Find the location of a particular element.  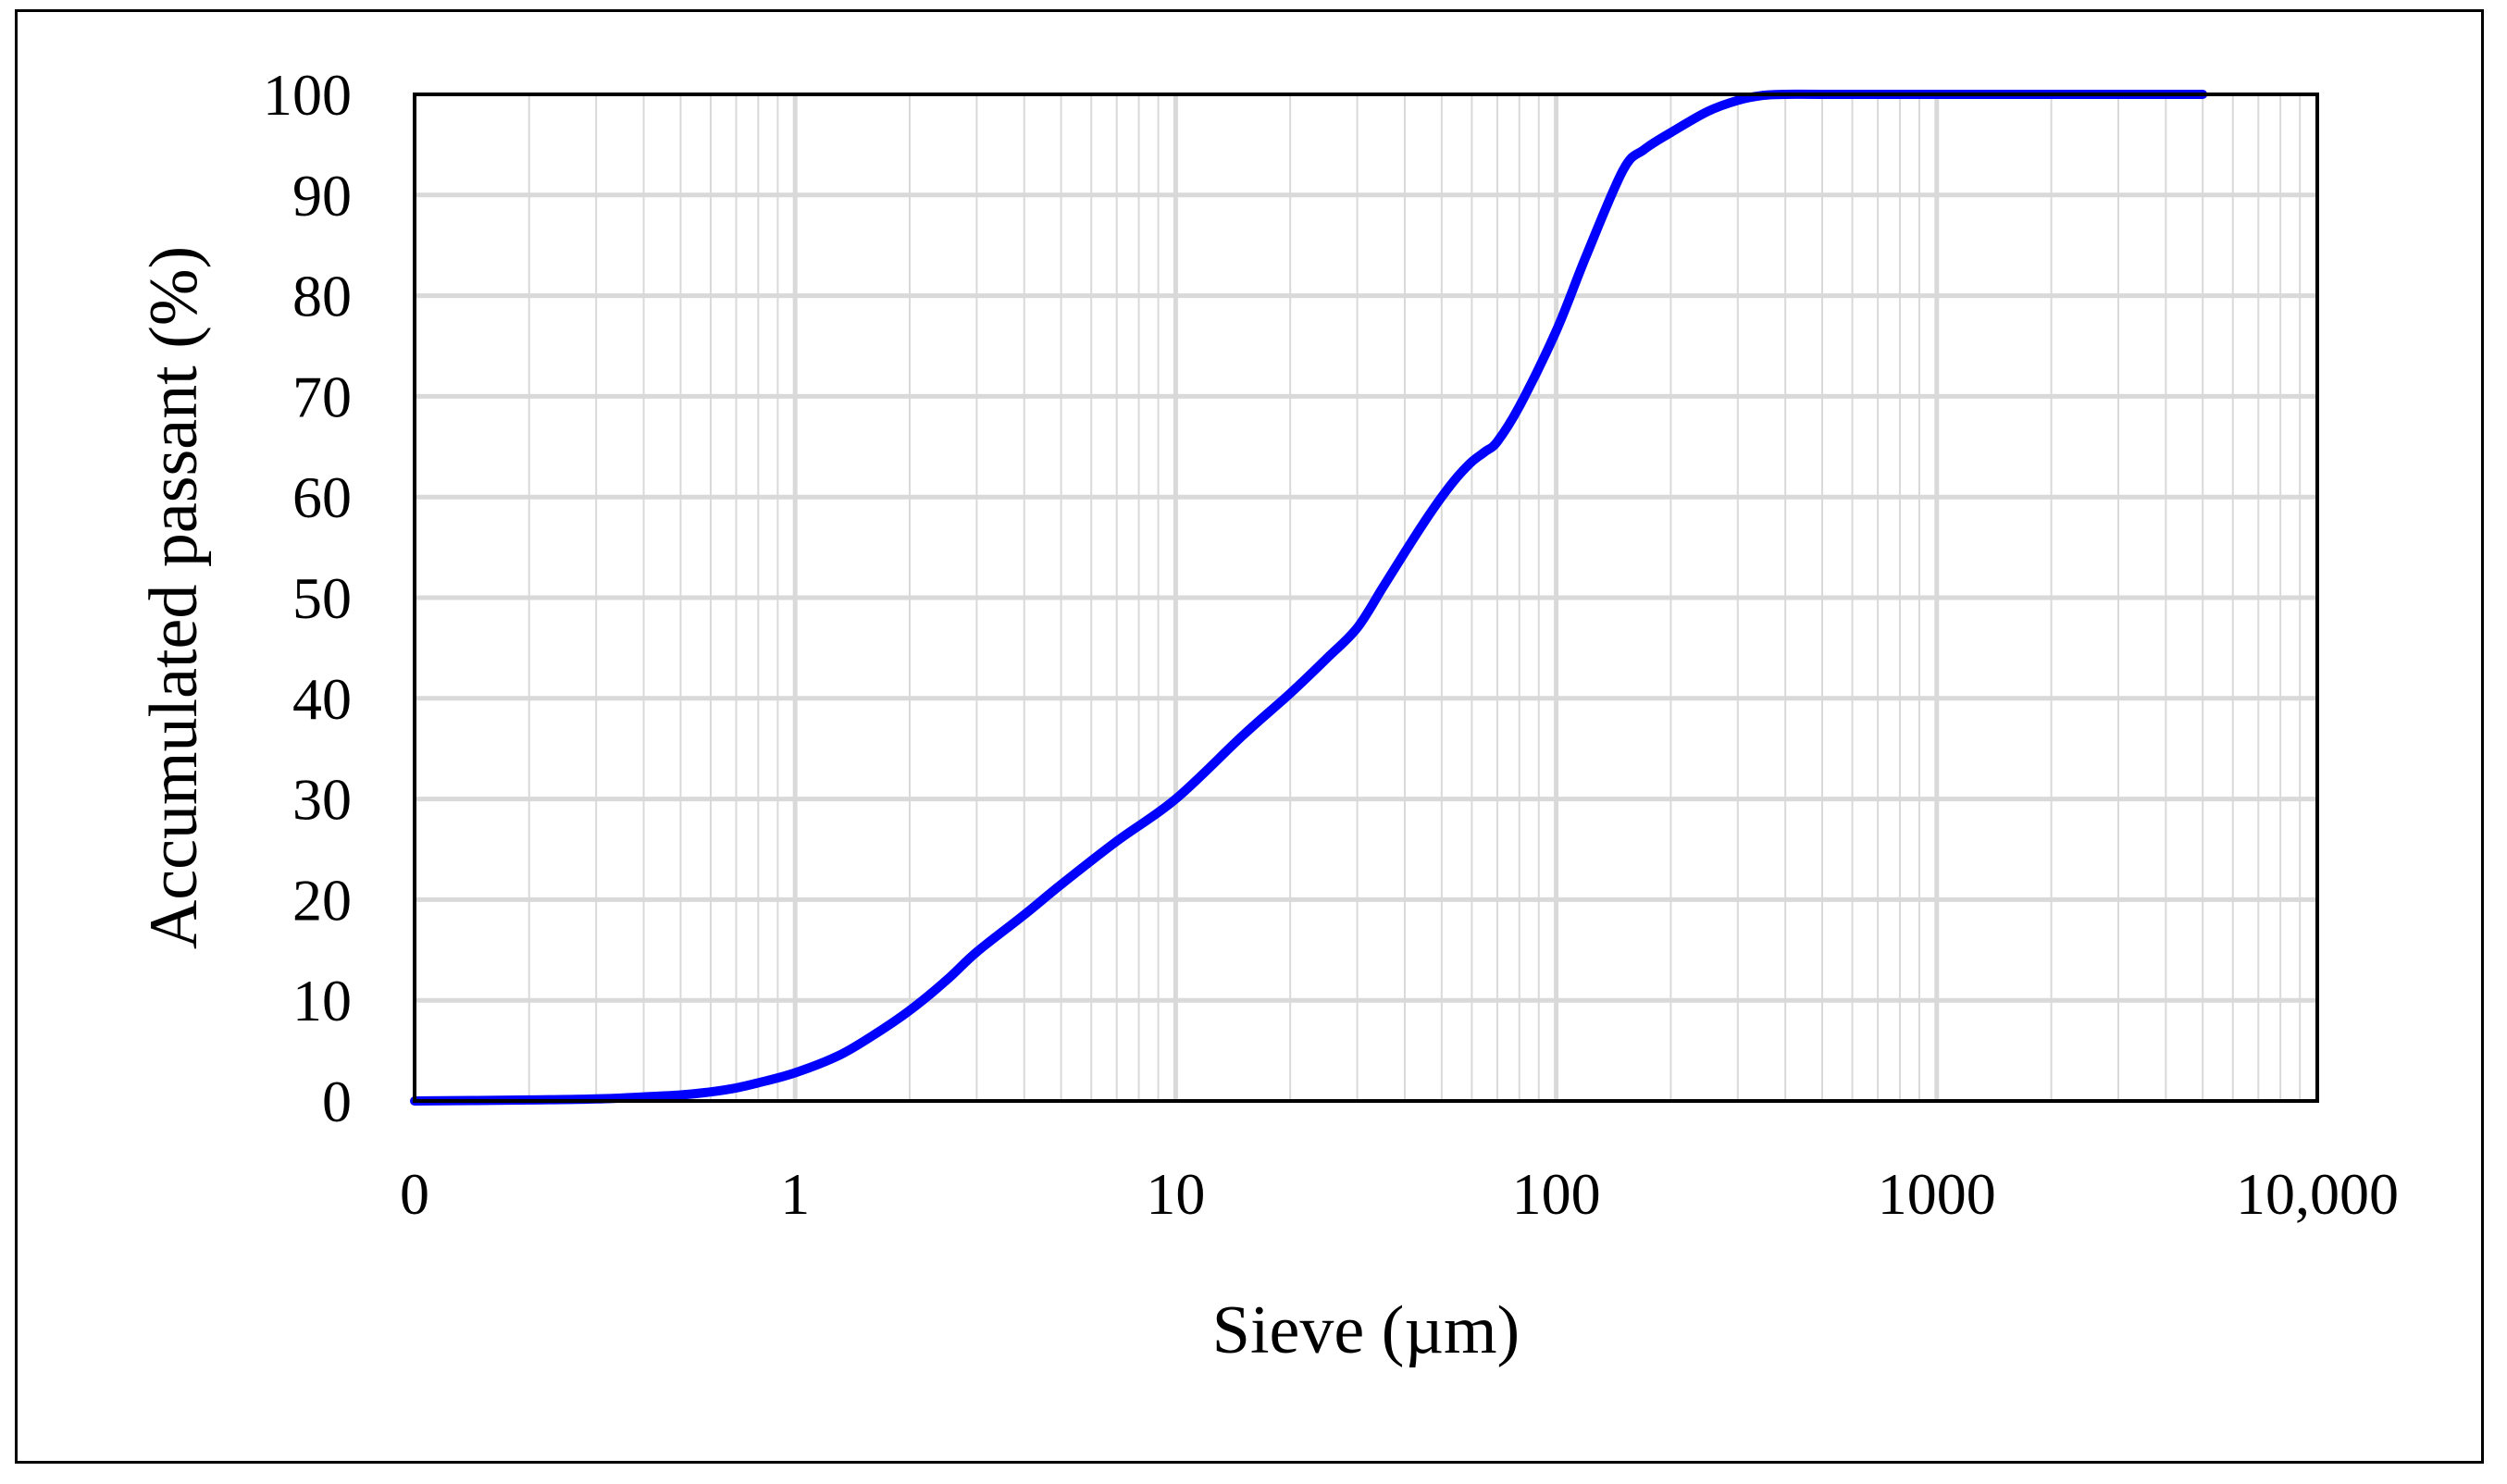

y-tick-label: 100 is located at coordinates (307, 95).